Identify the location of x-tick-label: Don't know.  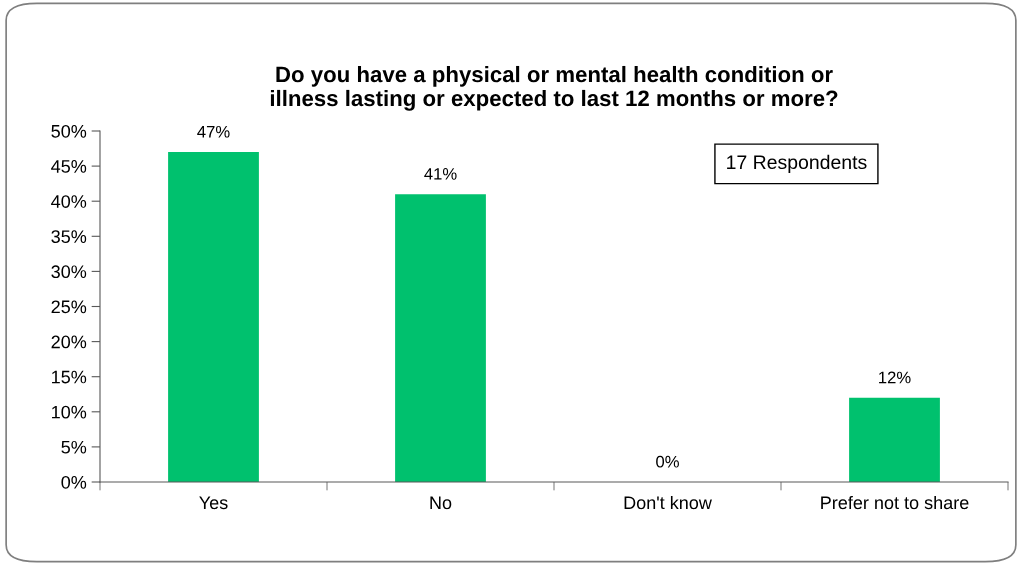
(668, 502).